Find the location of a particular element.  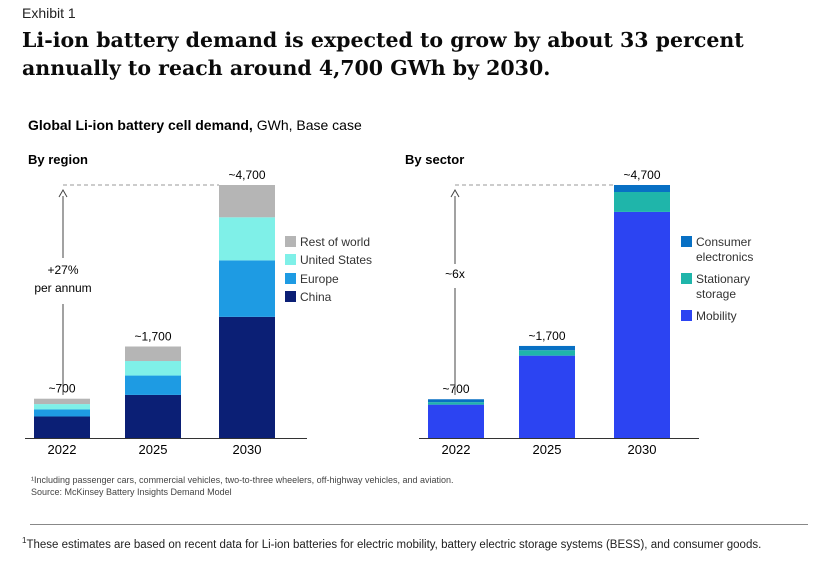

region-total-label-2022: ~700 is located at coordinates (61, 389).